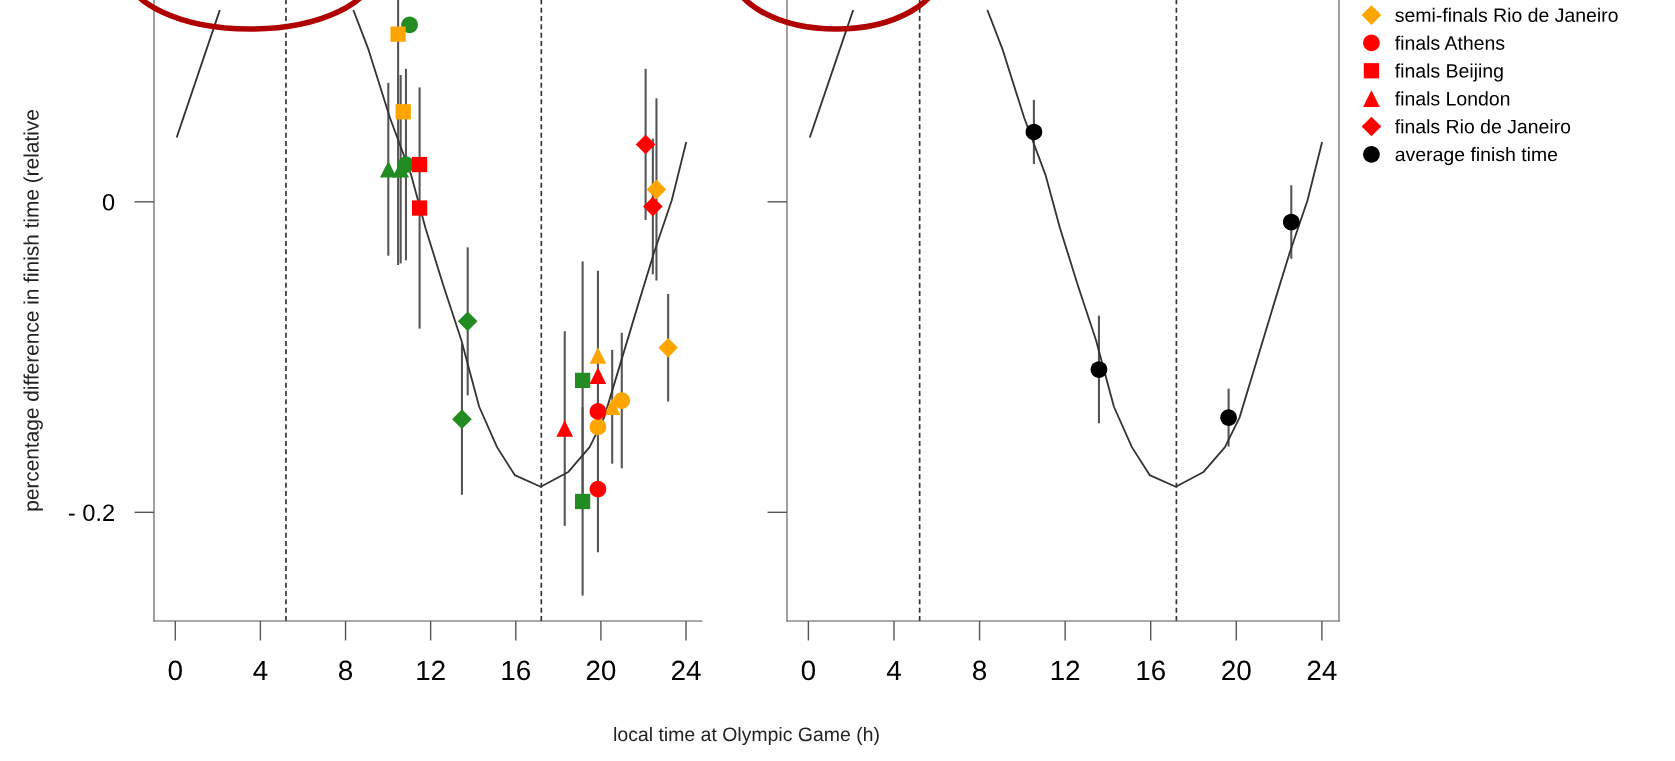  Describe the element at coordinates (1452, 98) in the screenshot. I see `legend-label: finals London` at that location.